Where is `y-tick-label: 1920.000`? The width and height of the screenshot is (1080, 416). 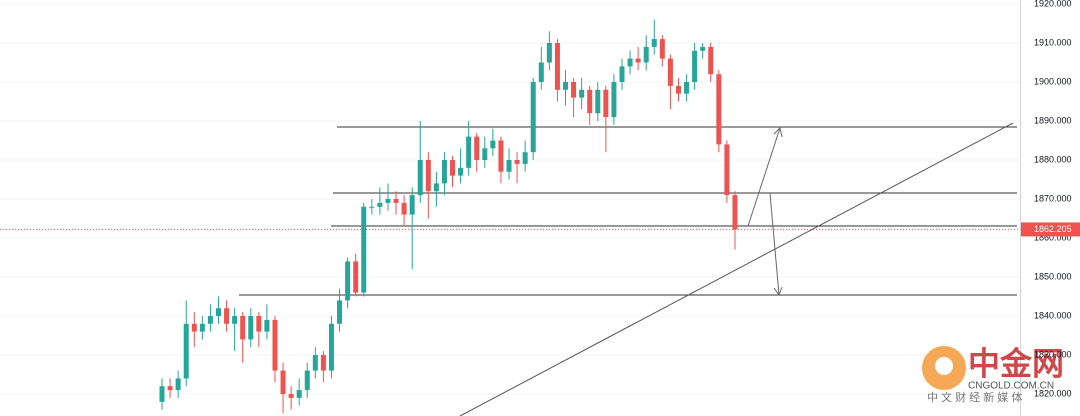 y-tick-label: 1920.000 is located at coordinates (1053, 4).